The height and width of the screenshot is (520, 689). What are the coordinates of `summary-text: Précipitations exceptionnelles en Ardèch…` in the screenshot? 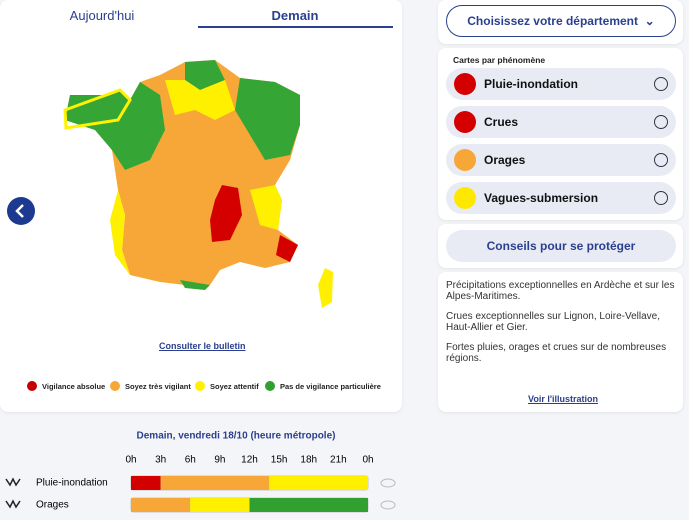 It's located at (560, 291).